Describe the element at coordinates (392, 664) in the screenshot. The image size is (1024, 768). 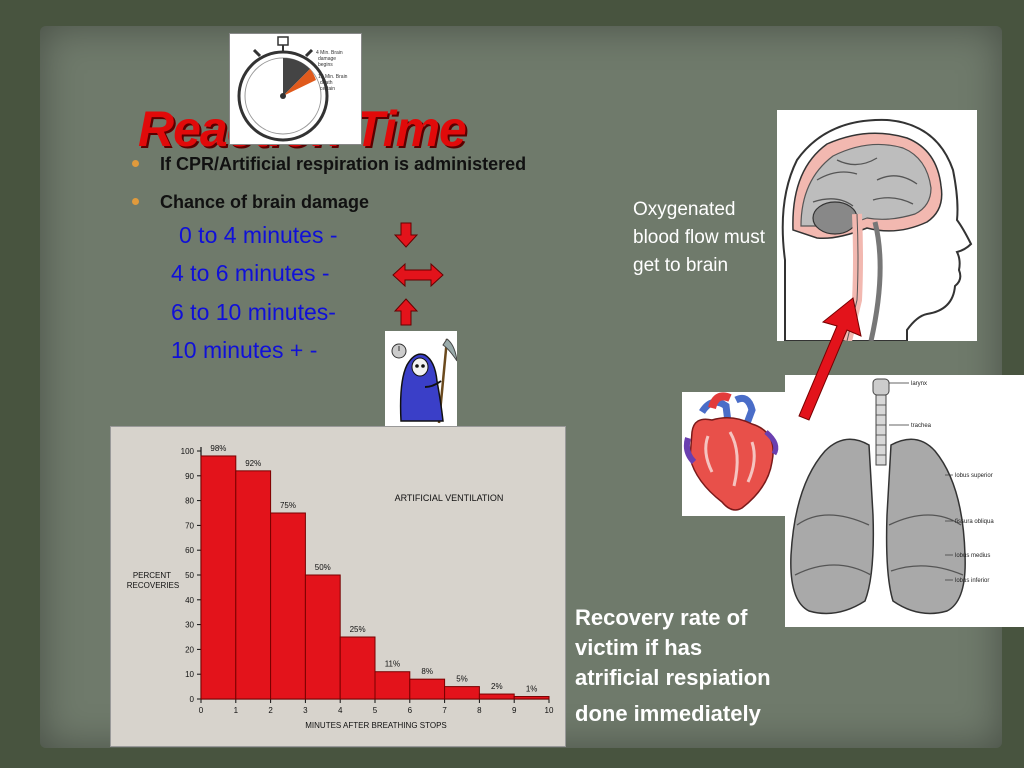
I see `chart-bar-label: 11%` at that location.